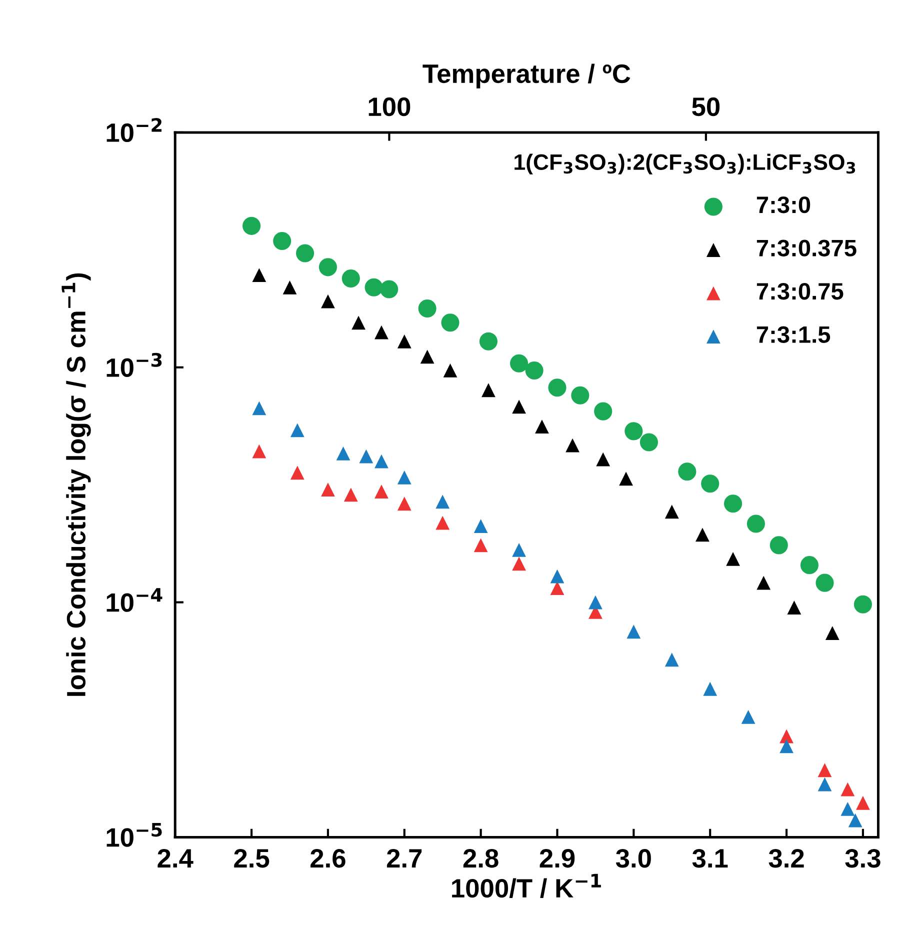  Describe the element at coordinates (480, 858) in the screenshot. I see `x-tick-label: 2.8` at that location.